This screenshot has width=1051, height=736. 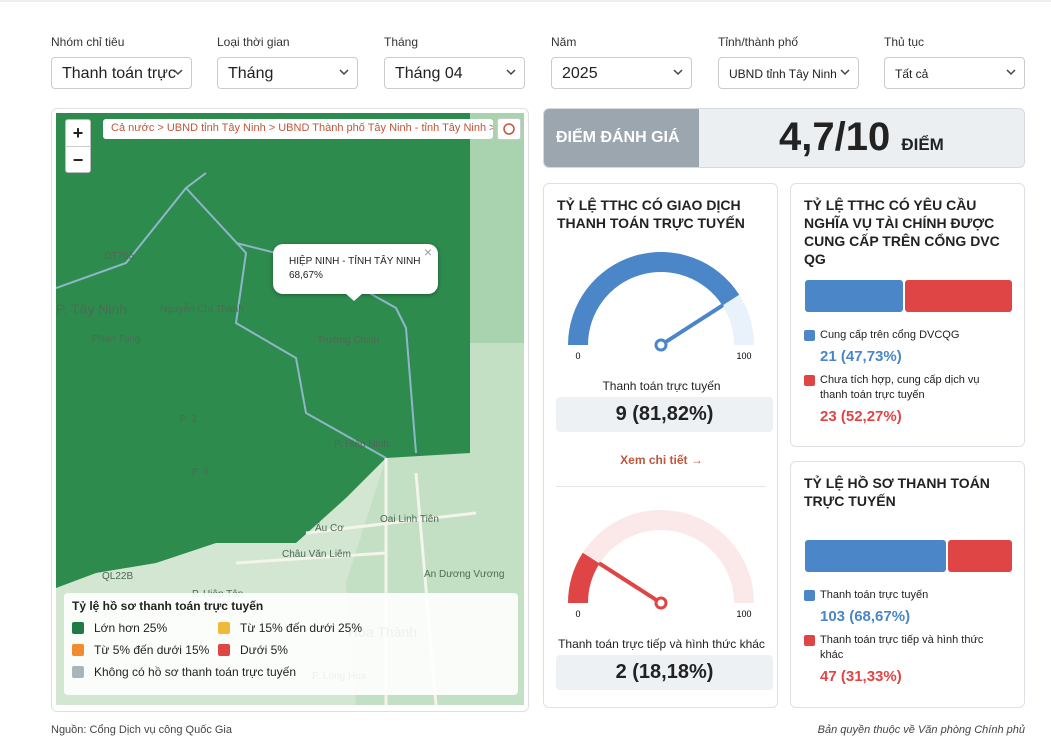 What do you see at coordinates (954, 73) in the screenshot?
I see `filter-select: Tất cả` at bounding box center [954, 73].